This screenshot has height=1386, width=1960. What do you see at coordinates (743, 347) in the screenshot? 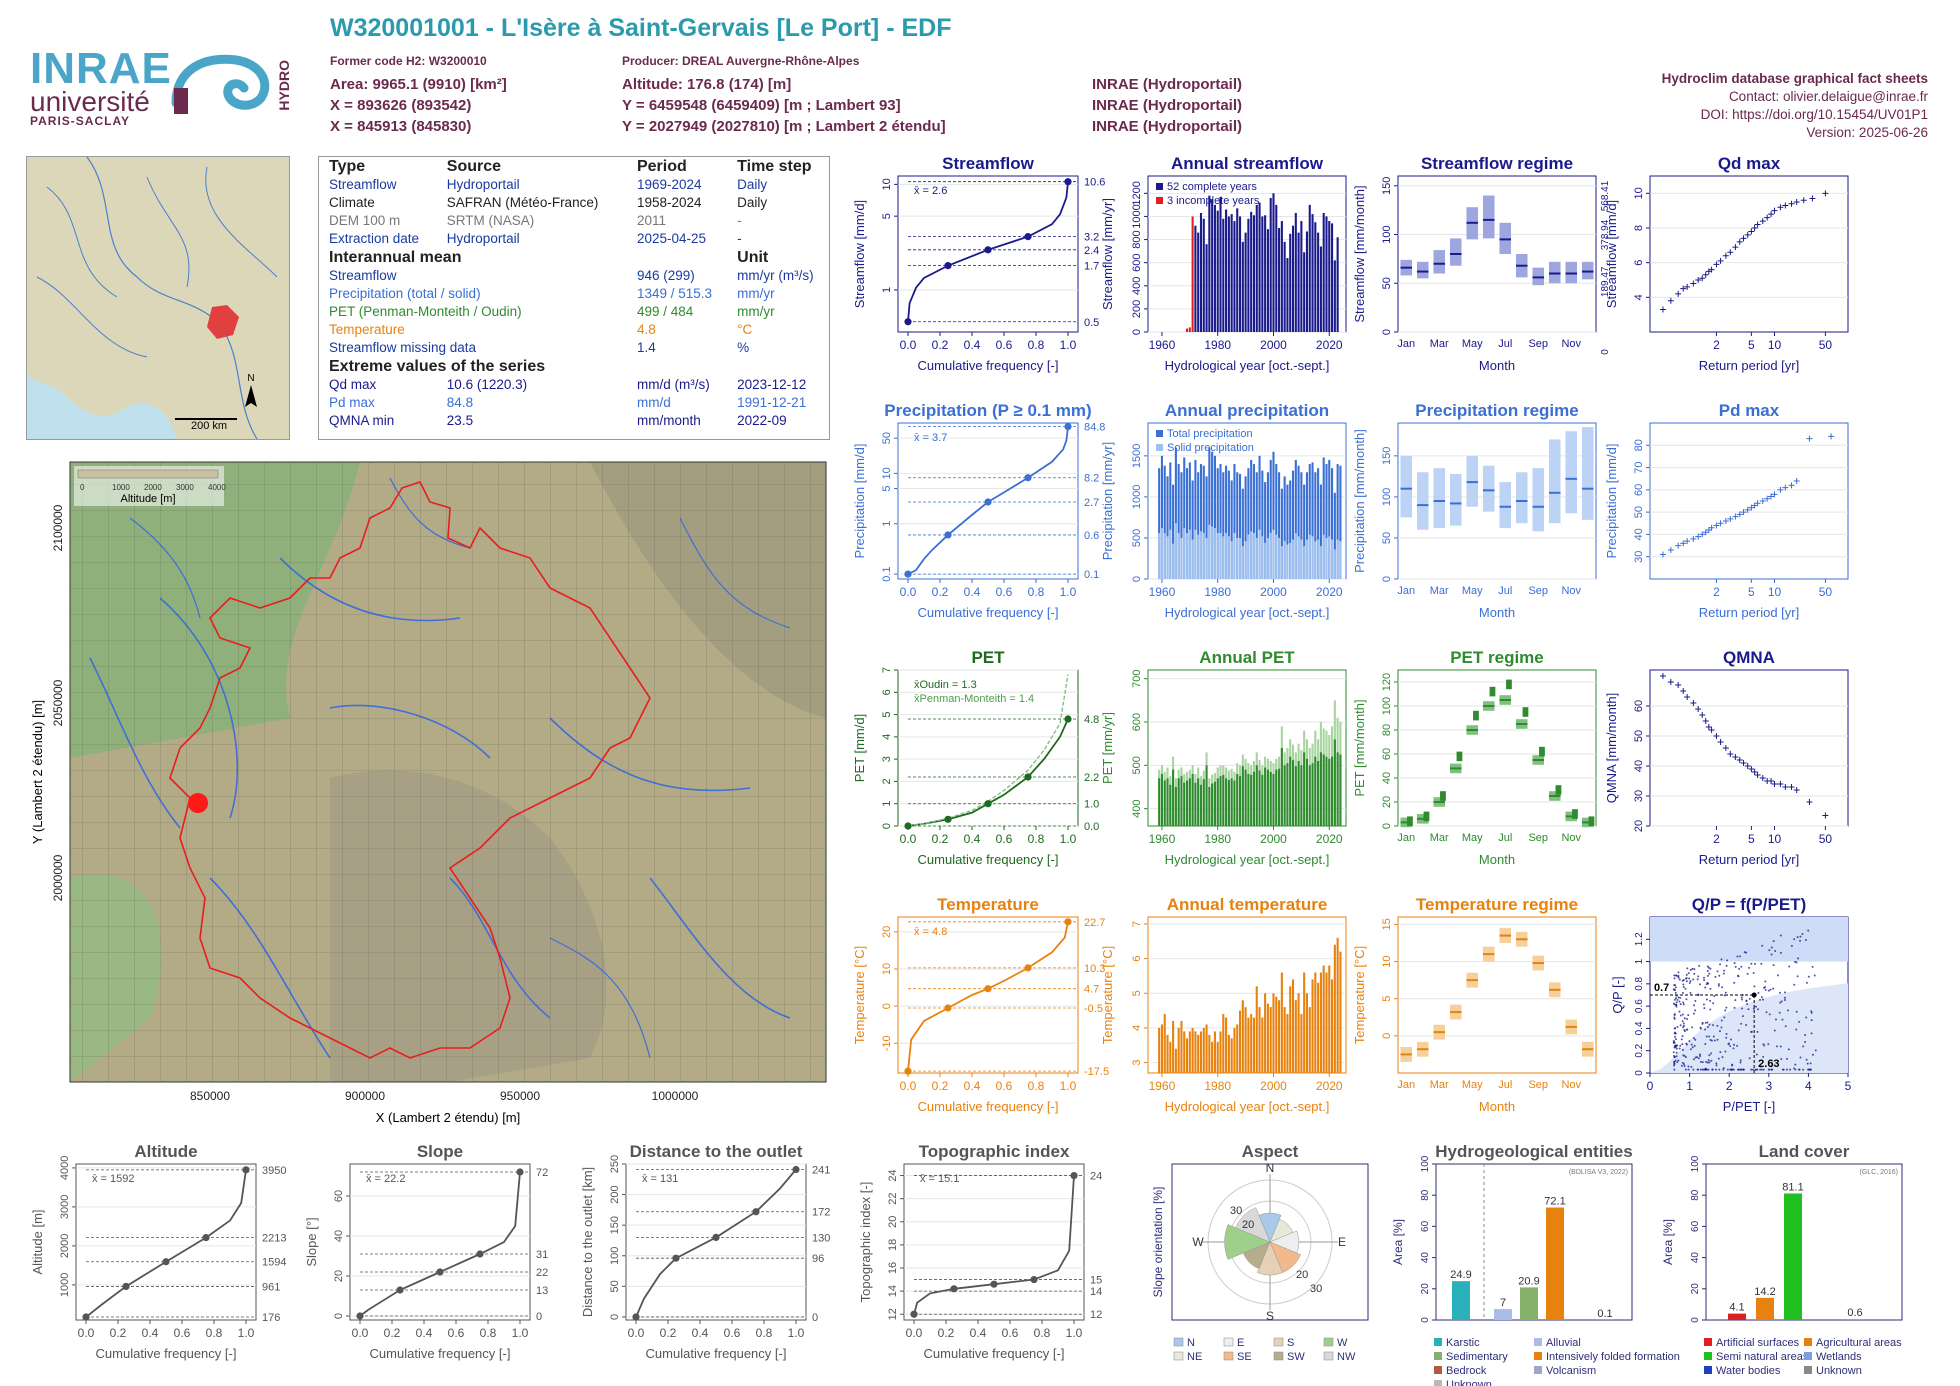
I see `mean-unit: %` at bounding box center [743, 347].